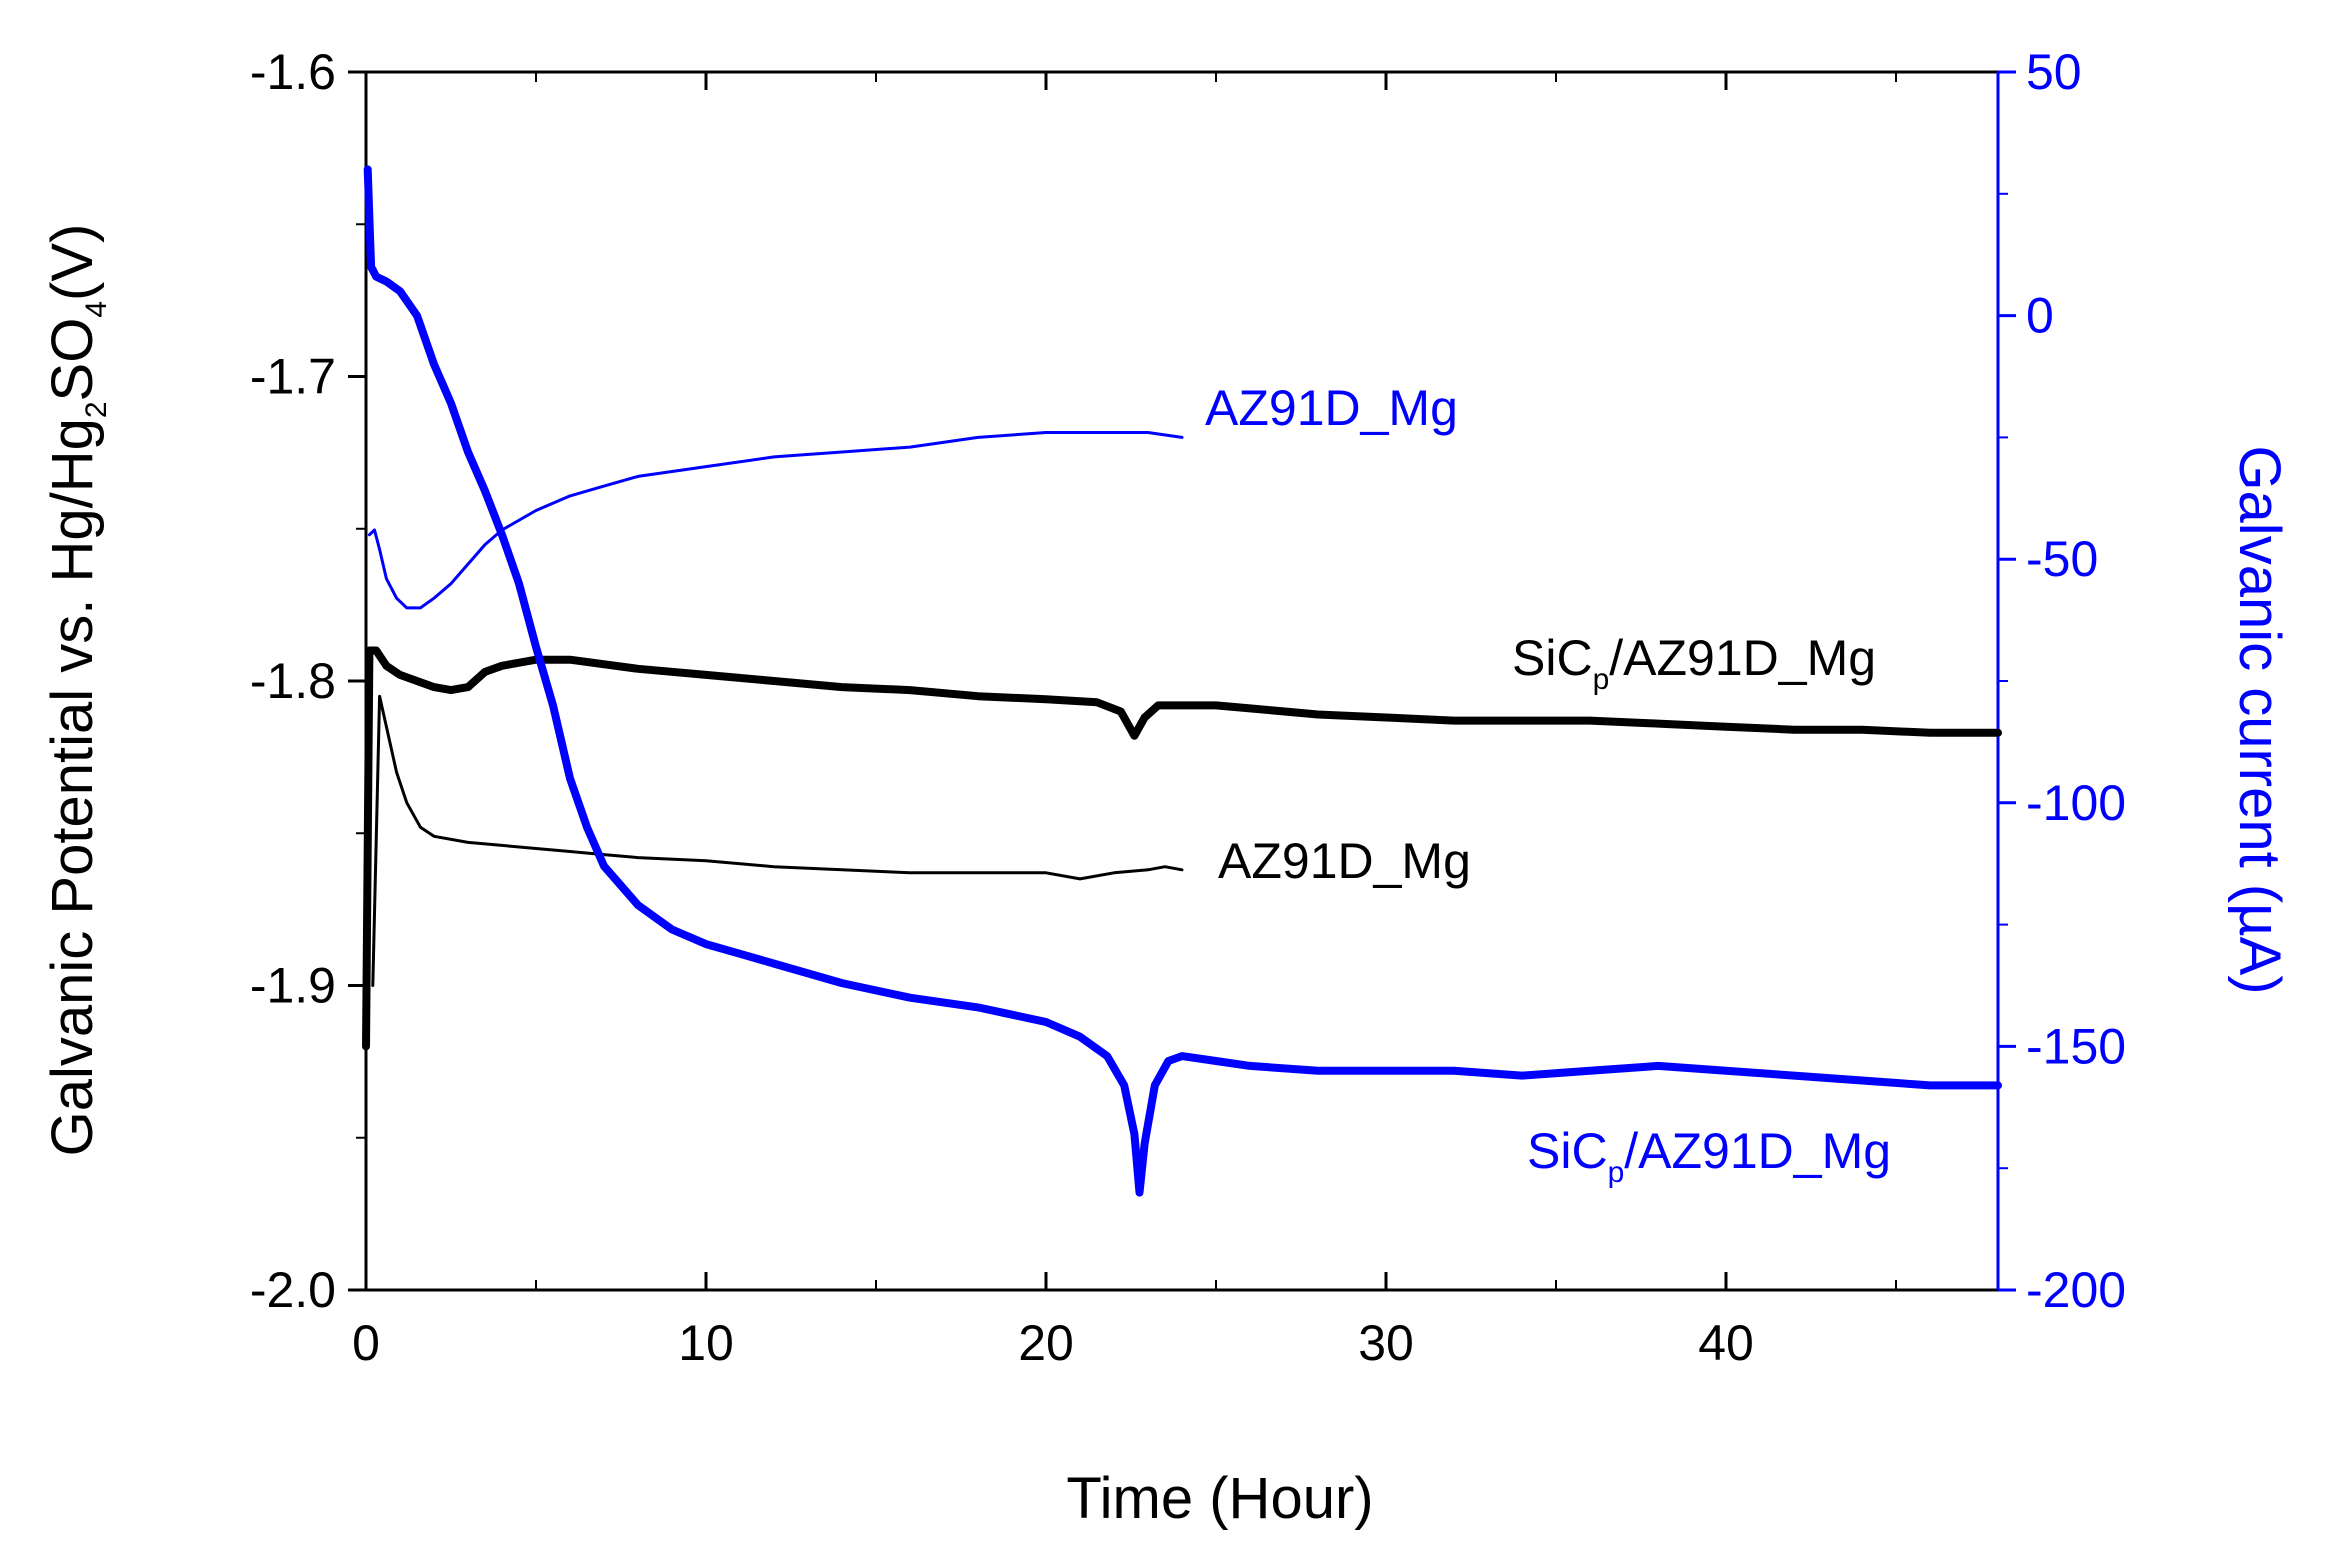 This screenshot has width=2328, height=1551. I want to click on y-right-tick-label: 0, so click(2040, 316).